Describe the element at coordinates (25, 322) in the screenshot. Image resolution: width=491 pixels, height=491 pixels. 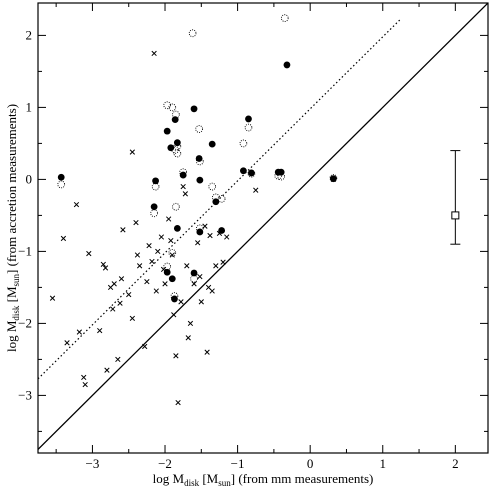
I see `y-tick-label: −2` at that location.